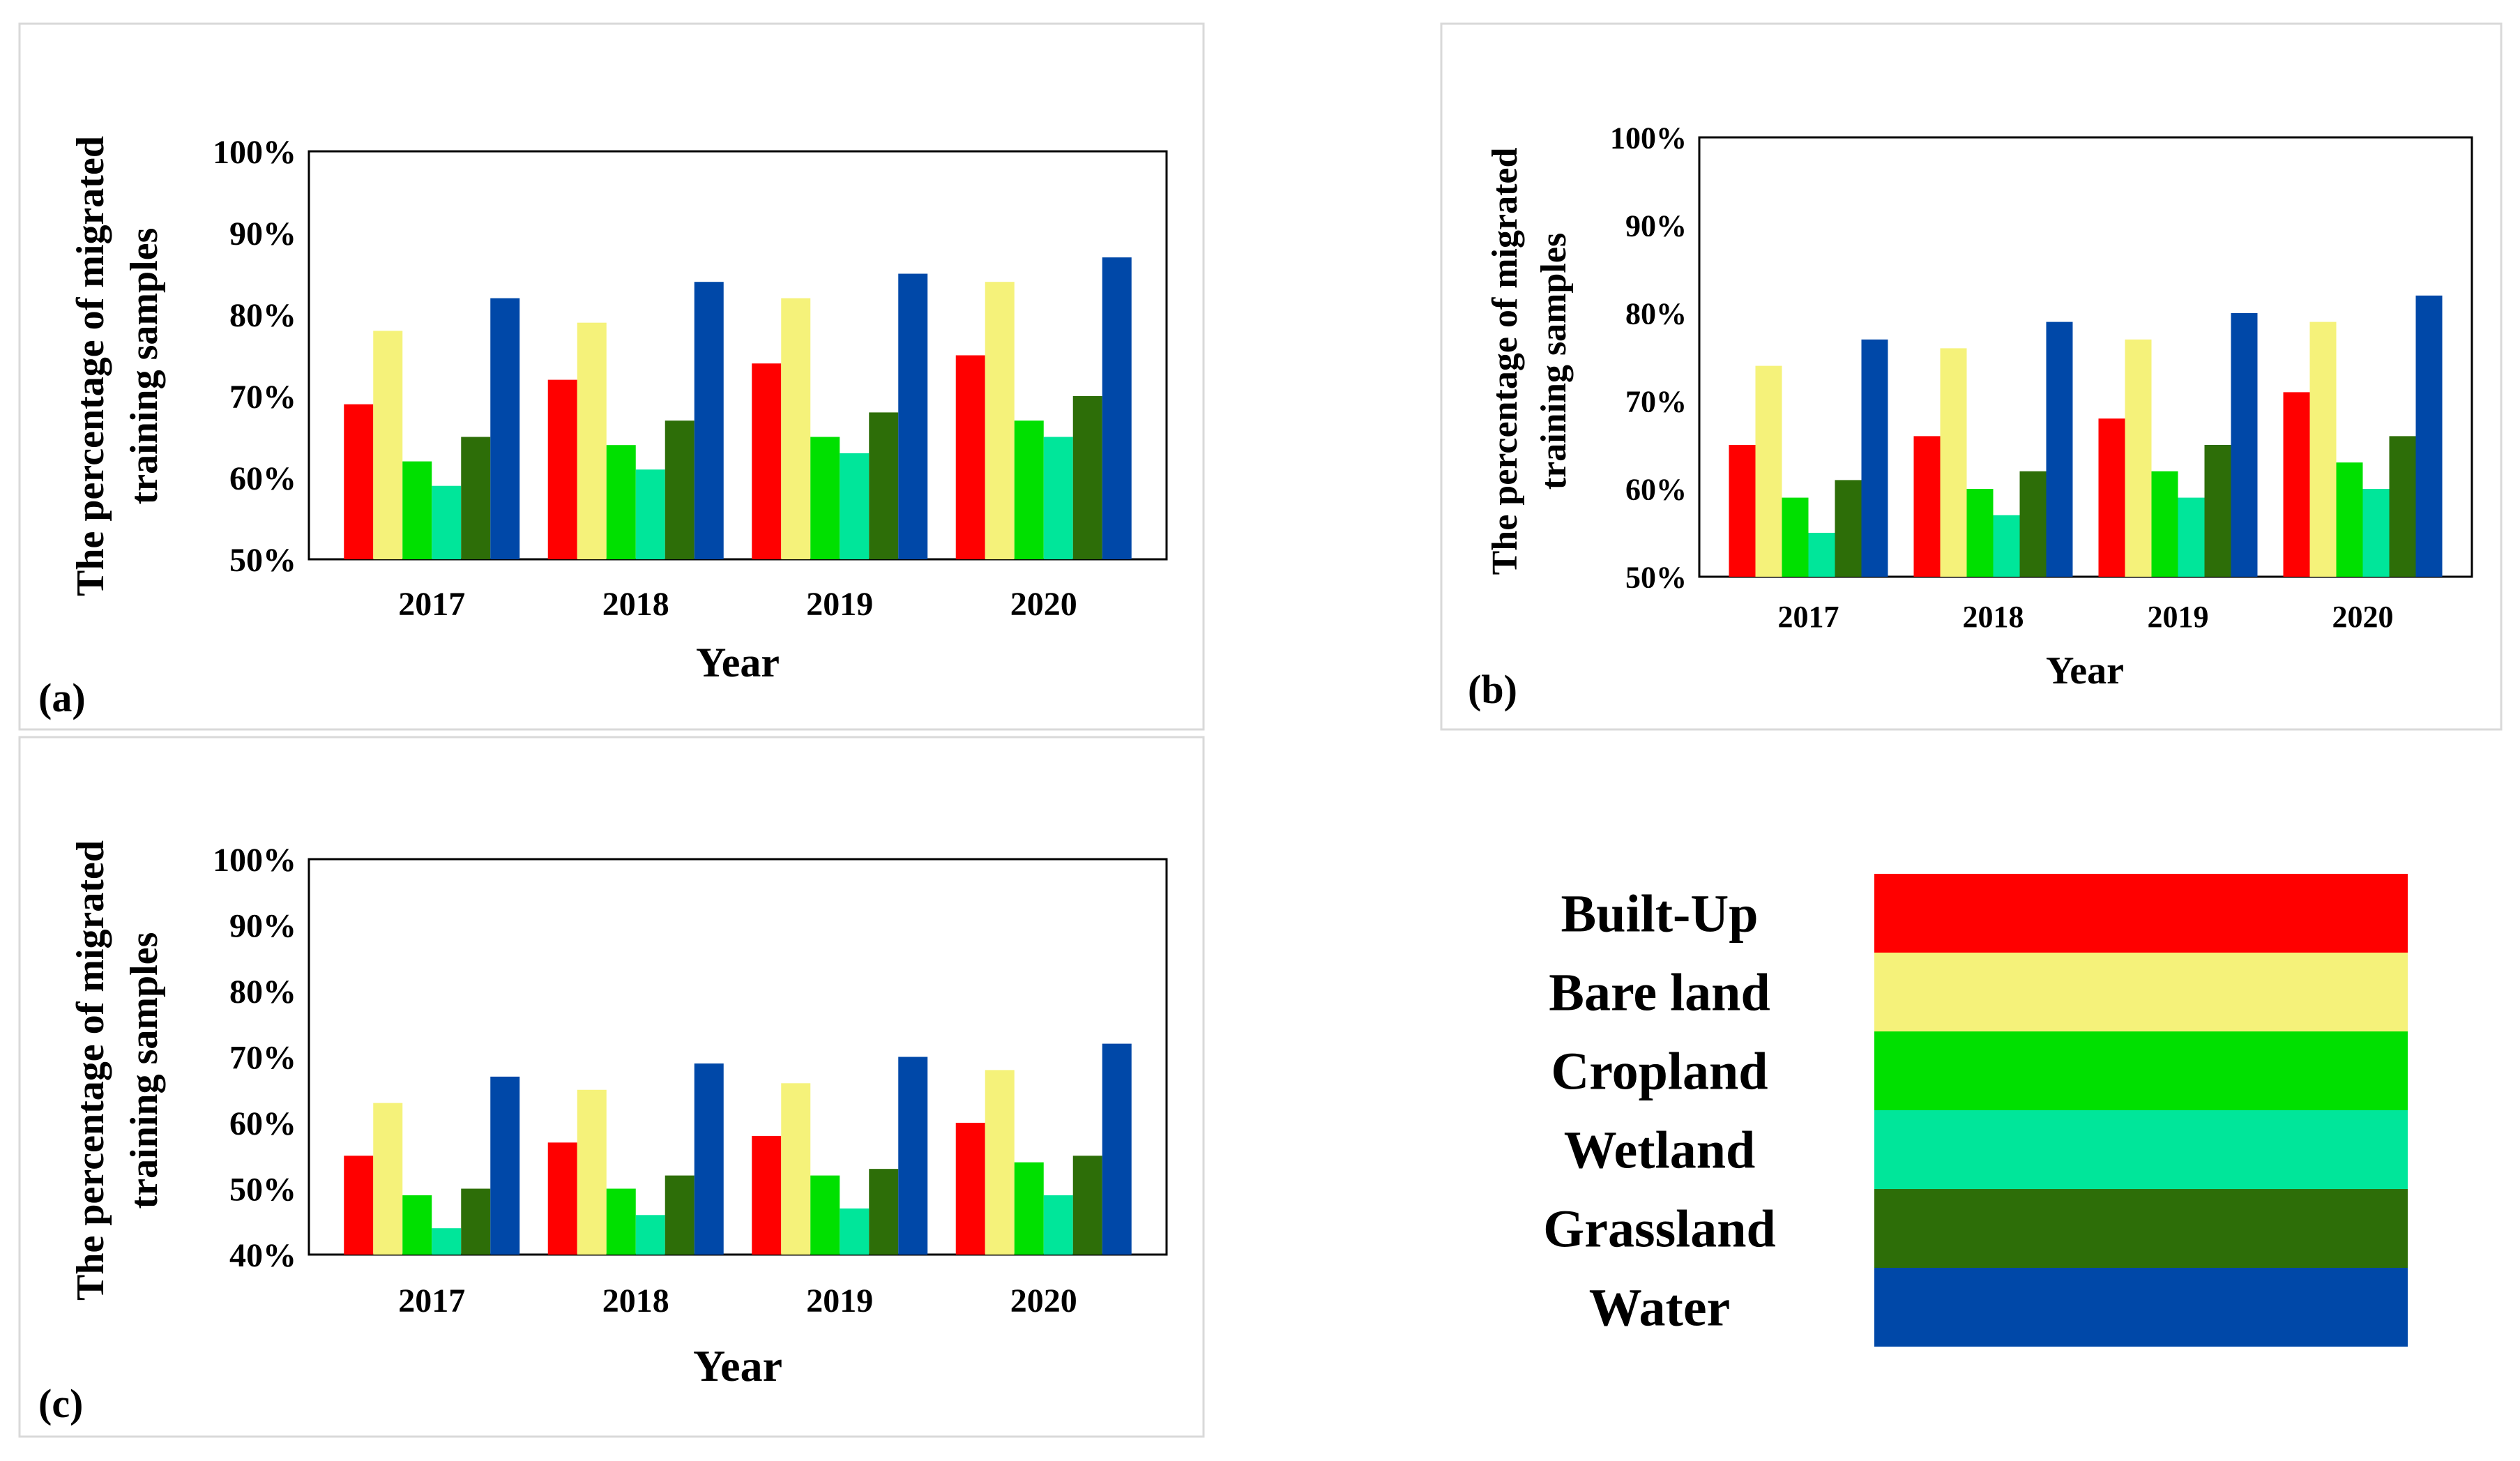 The image size is (2520, 1461). Describe the element at coordinates (91, 366) in the screenshot. I see `plot-a-ylabel-line1: The percentage of migrated` at that location.